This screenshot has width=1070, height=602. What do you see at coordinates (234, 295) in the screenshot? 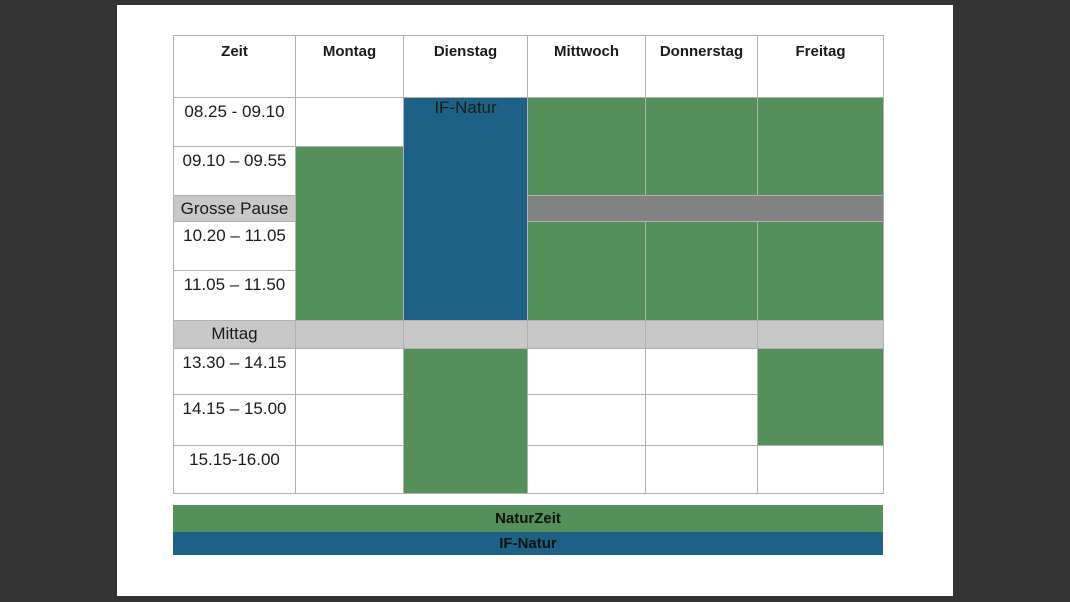
I see `time-1105-1150: 11.05 – 11.50` at bounding box center [234, 295].